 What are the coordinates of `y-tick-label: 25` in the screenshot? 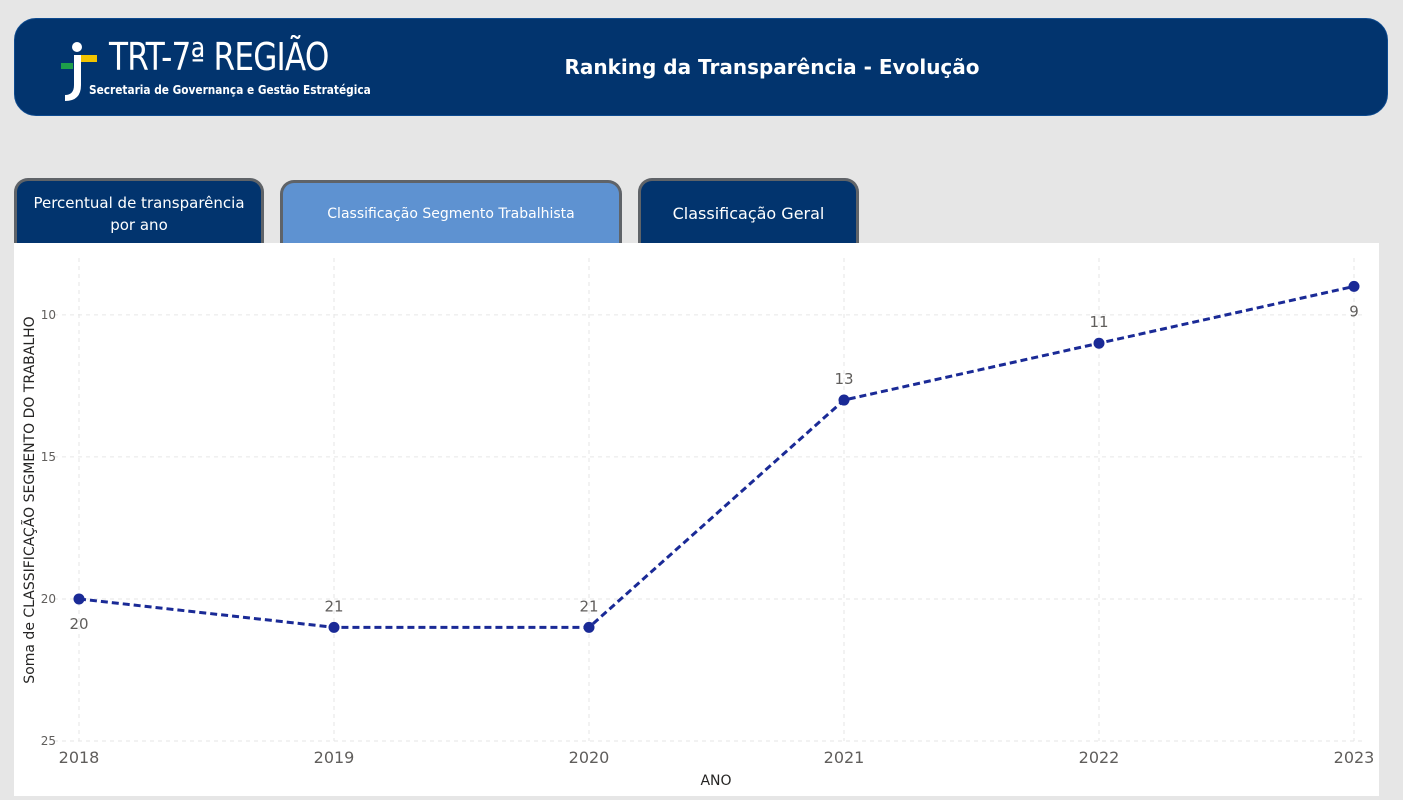 It's located at (48, 741).